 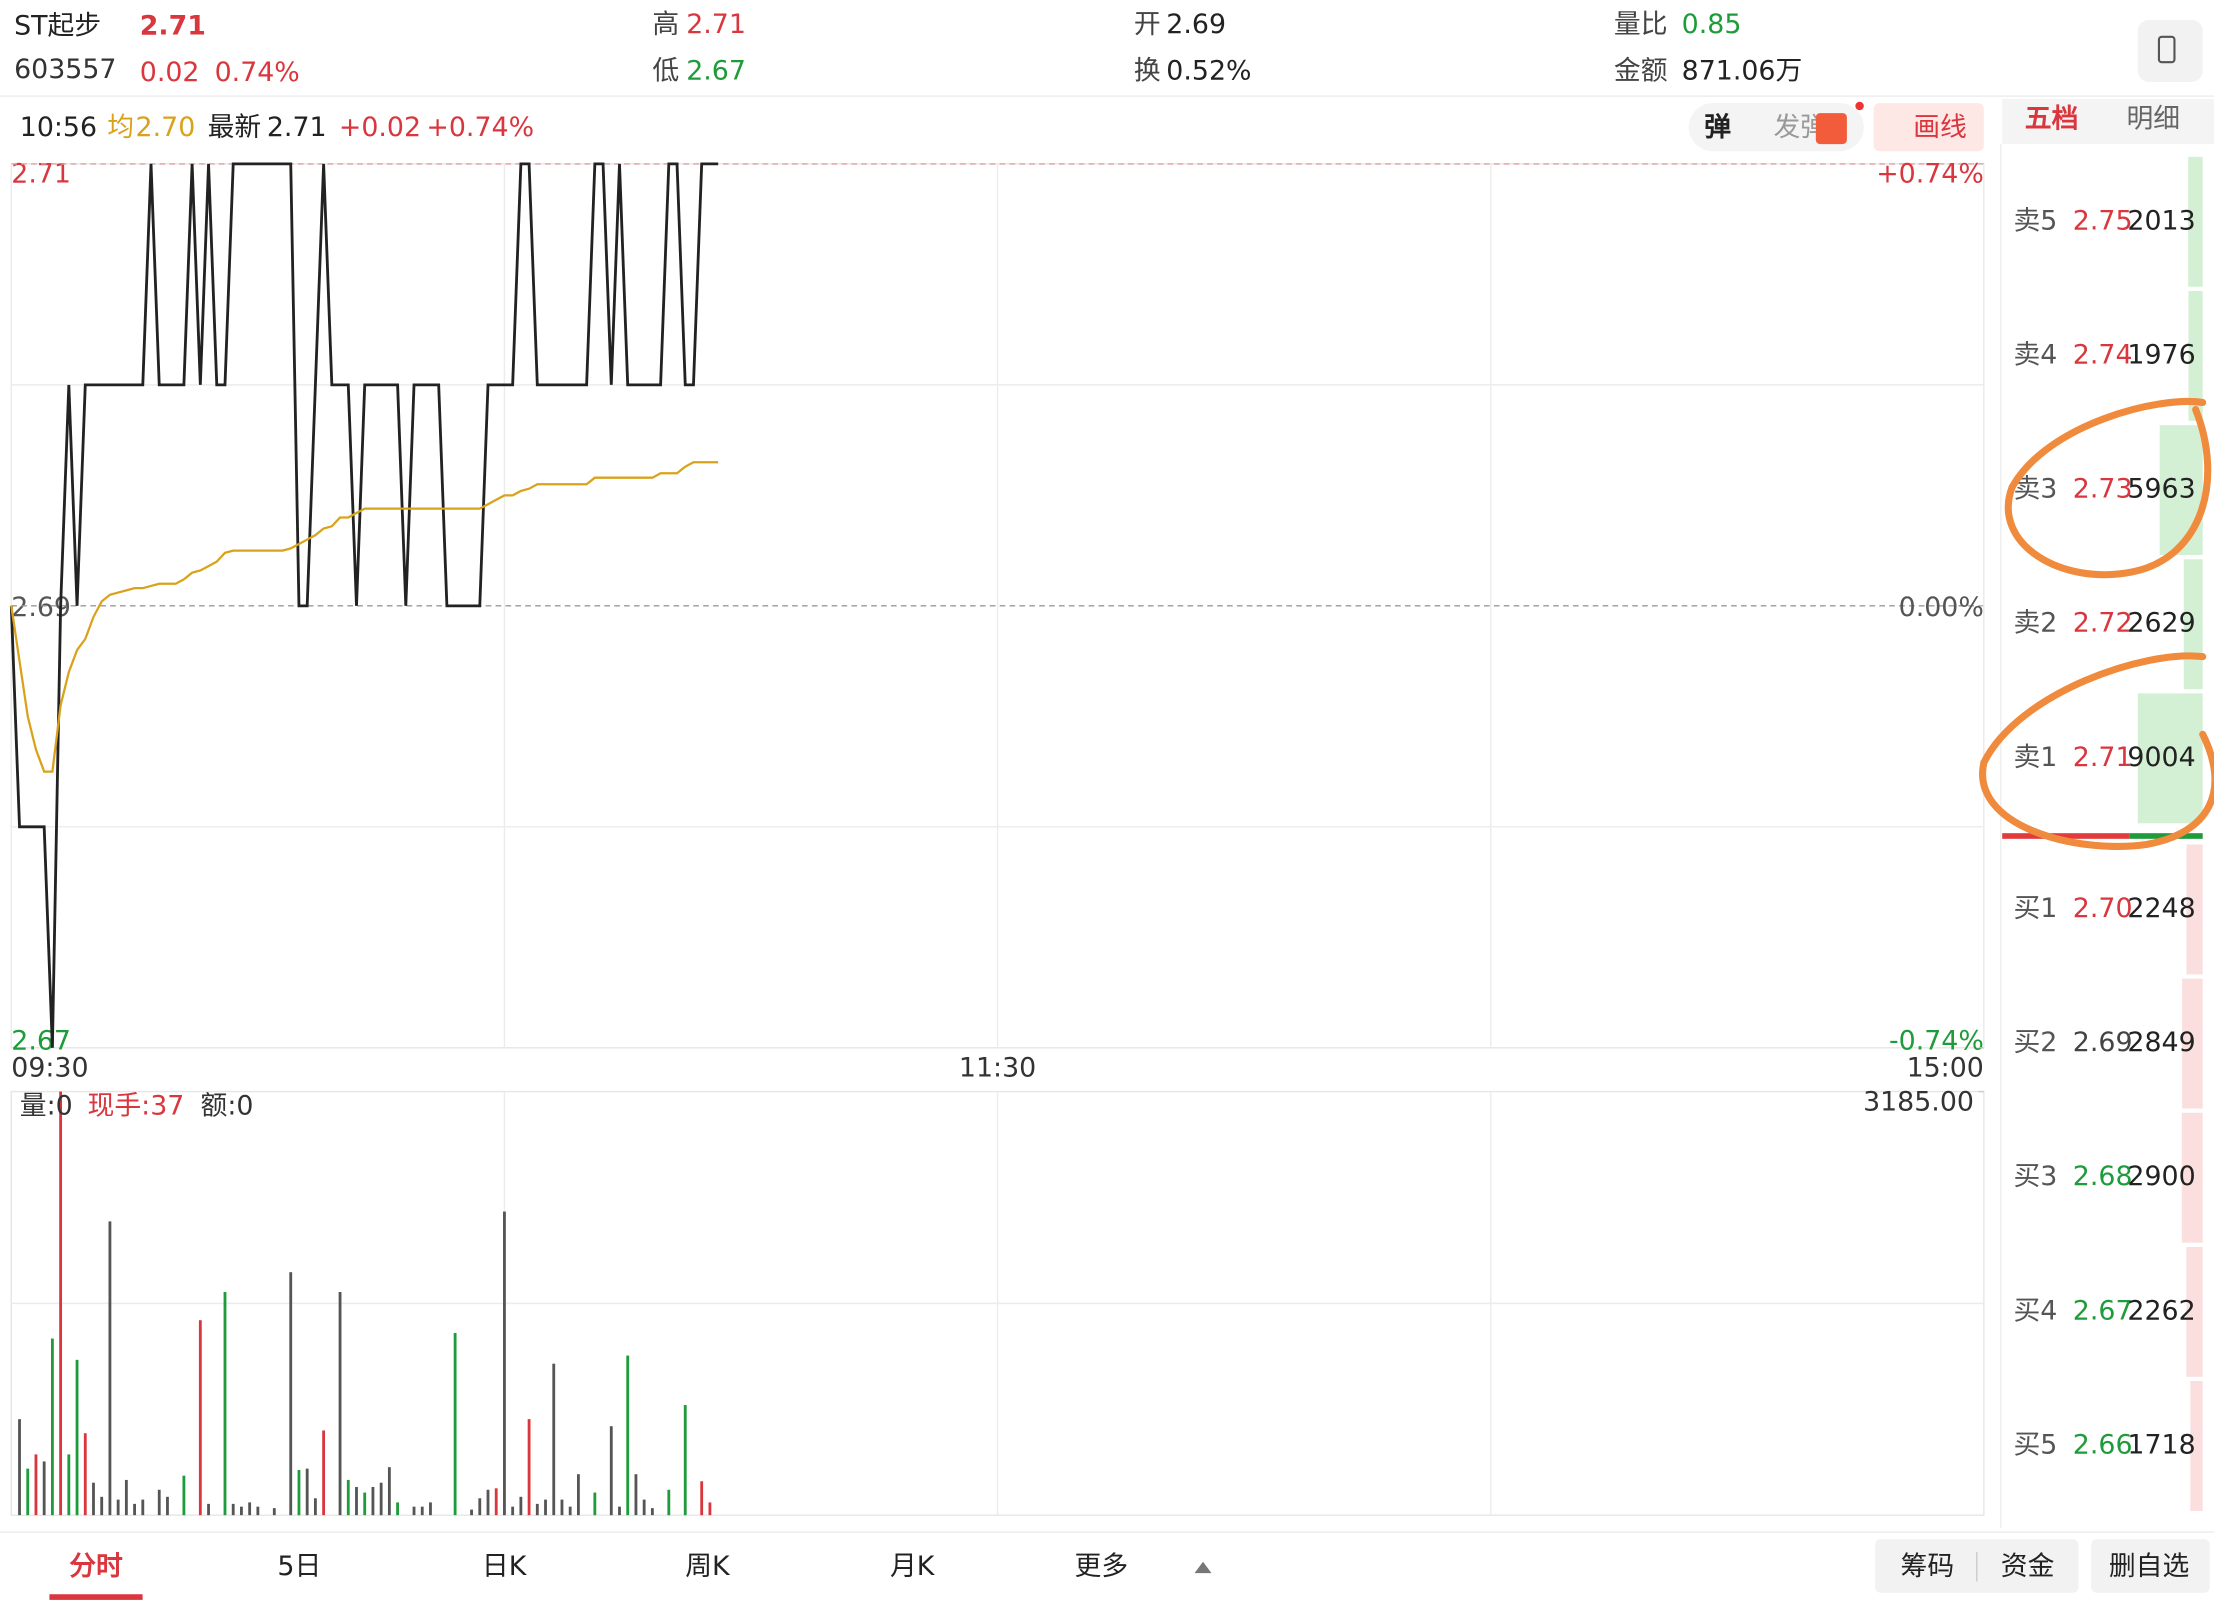 I want to click on bottom-button: 资金, so click(x=2028, y=1566).